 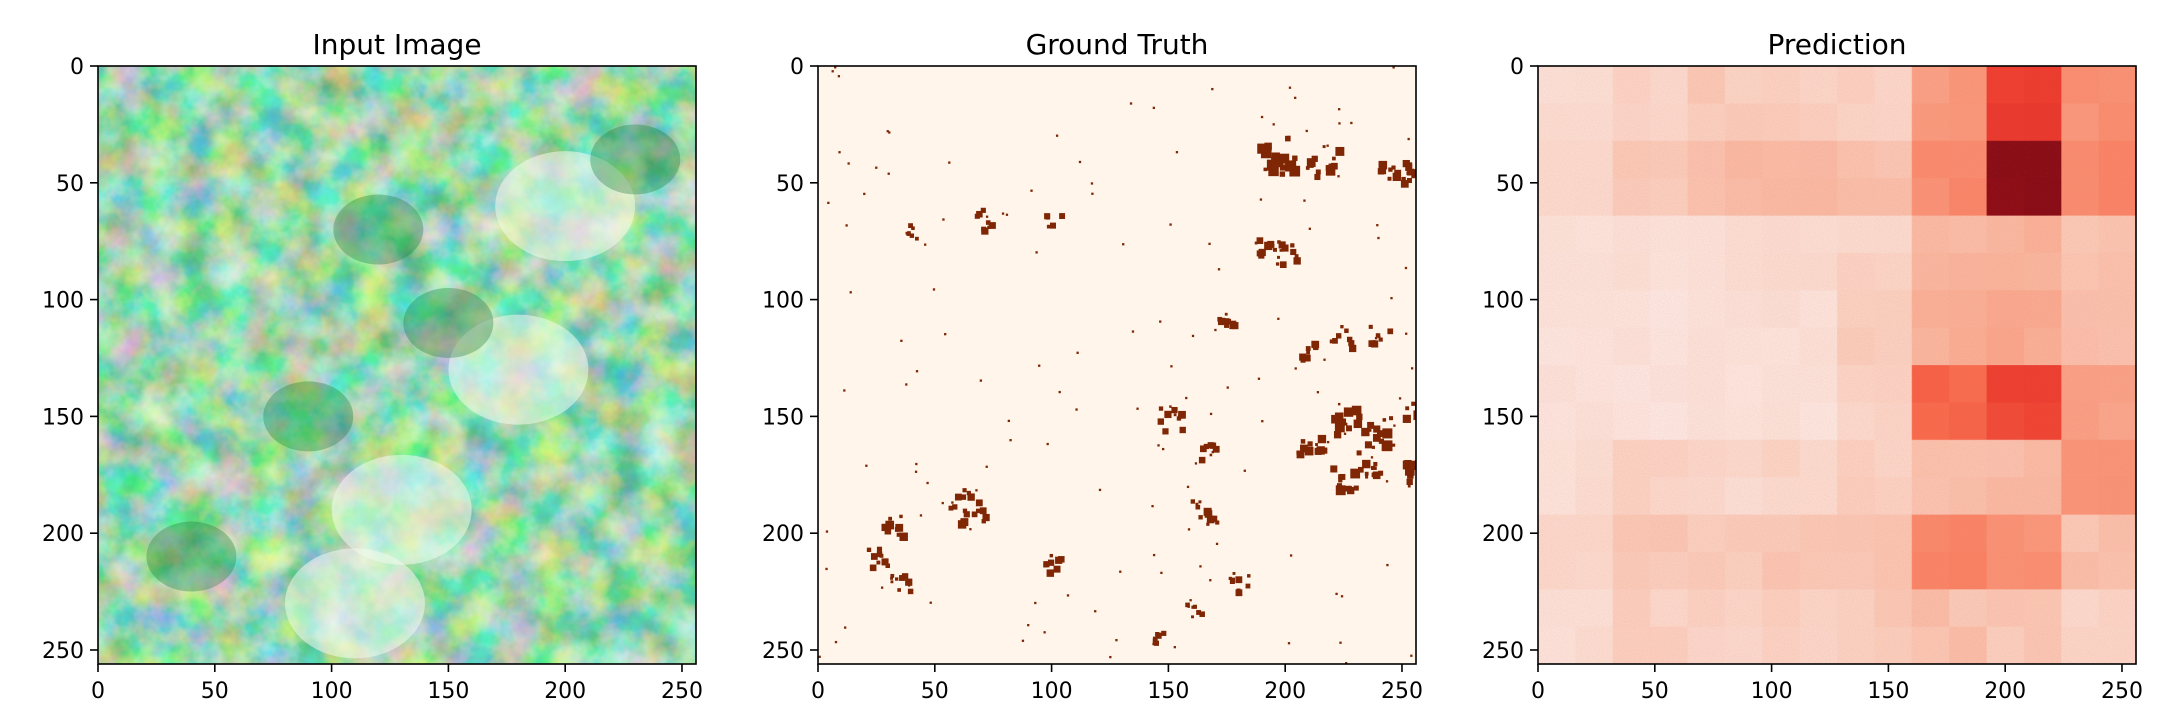 What do you see at coordinates (783, 534) in the screenshot?
I see `y-tick-label: 200` at bounding box center [783, 534].